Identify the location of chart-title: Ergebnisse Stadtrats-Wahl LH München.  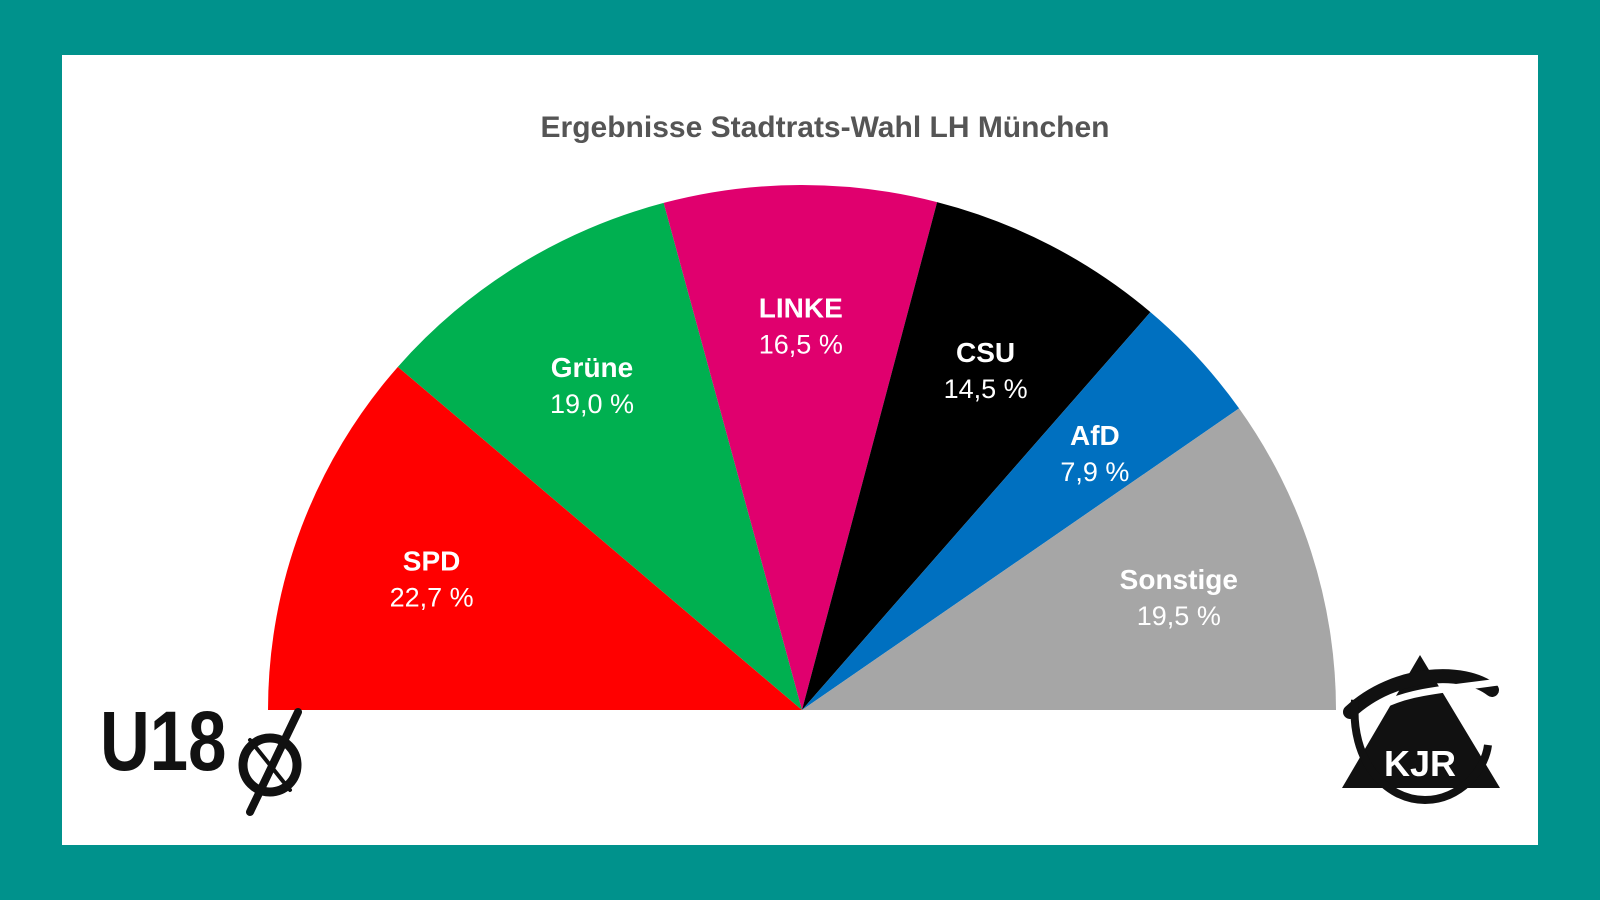
(825, 127).